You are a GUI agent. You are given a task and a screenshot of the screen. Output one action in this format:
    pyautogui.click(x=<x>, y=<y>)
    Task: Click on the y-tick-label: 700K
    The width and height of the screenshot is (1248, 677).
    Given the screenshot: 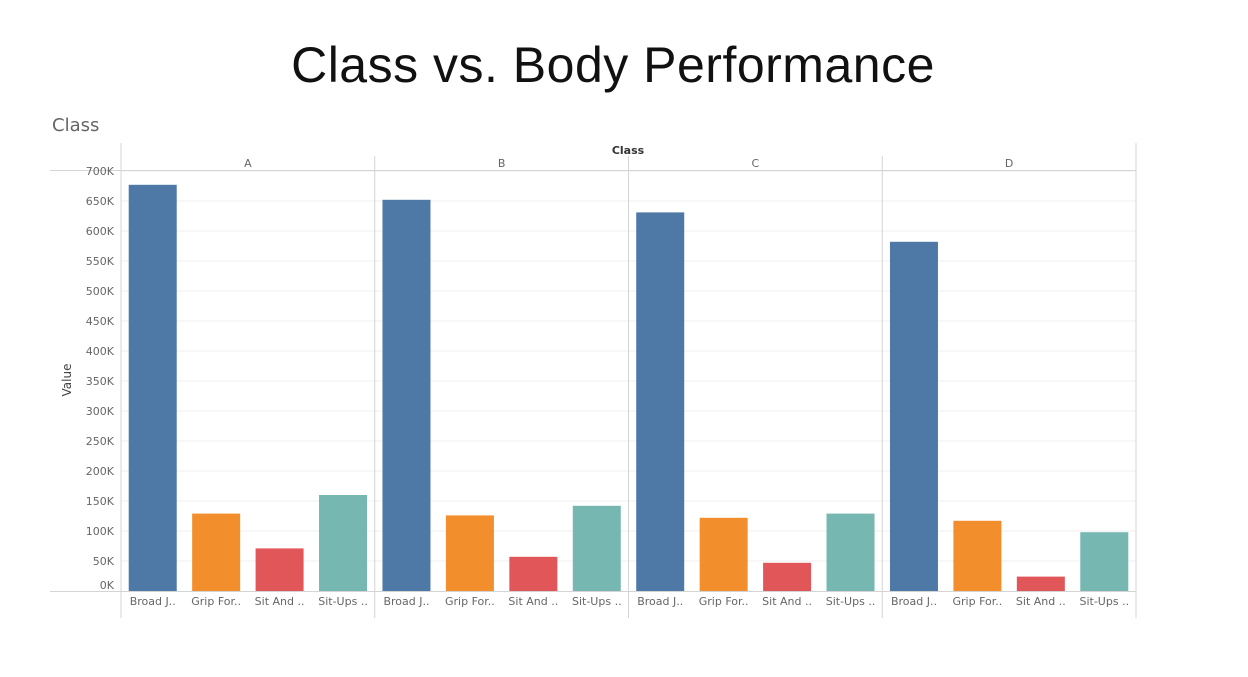 What is the action you would take?
    pyautogui.click(x=100, y=171)
    